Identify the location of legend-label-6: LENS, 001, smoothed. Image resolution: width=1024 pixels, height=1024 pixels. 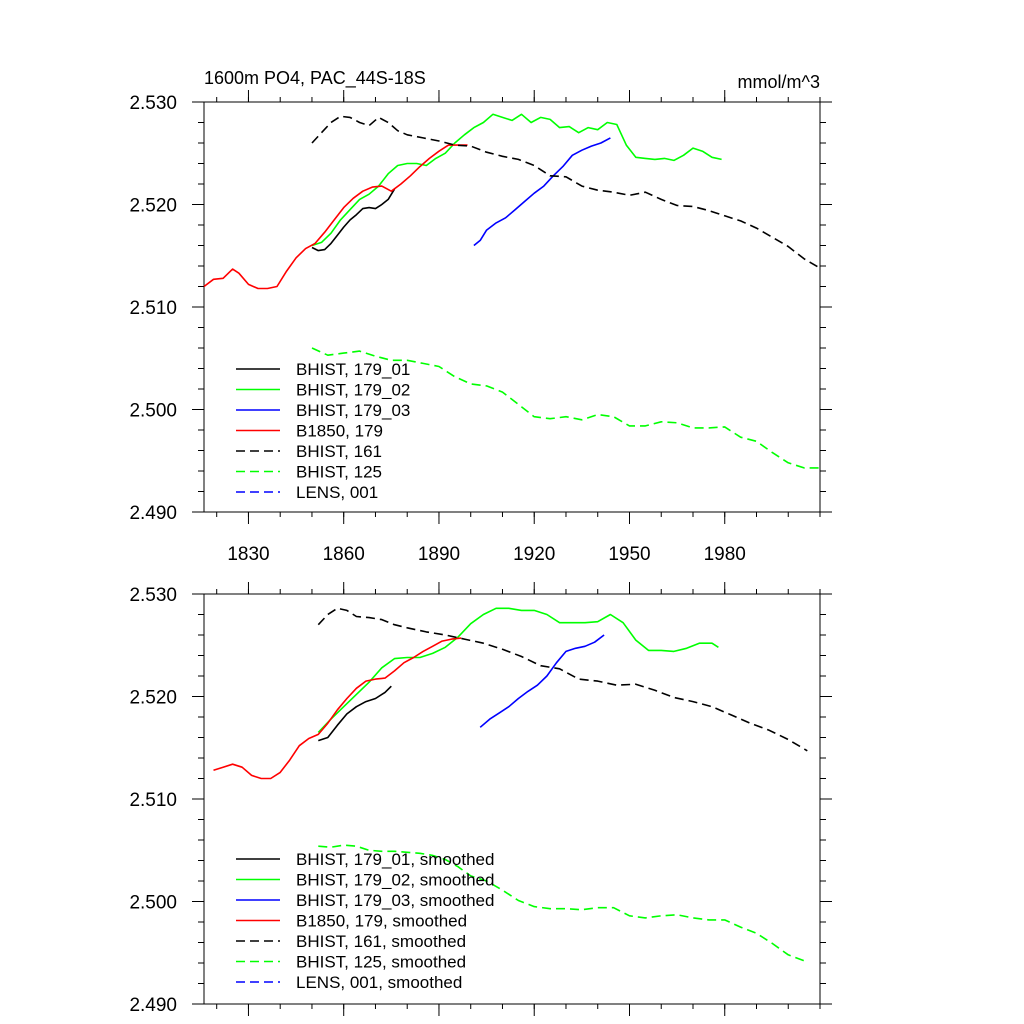
(379, 982).